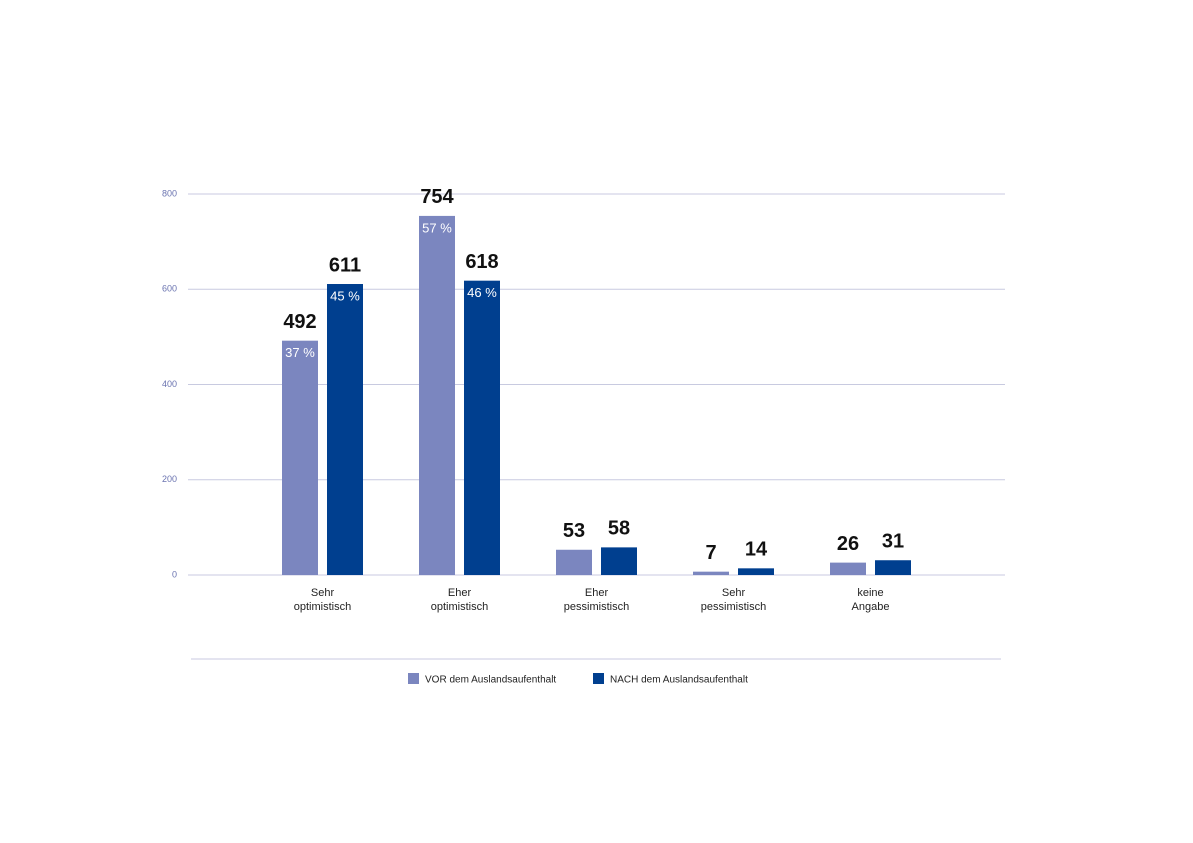 The width and height of the screenshot is (1193, 843). Describe the element at coordinates (322, 600) in the screenshot. I see `x-tick-label: Sehr optimistisch` at that location.